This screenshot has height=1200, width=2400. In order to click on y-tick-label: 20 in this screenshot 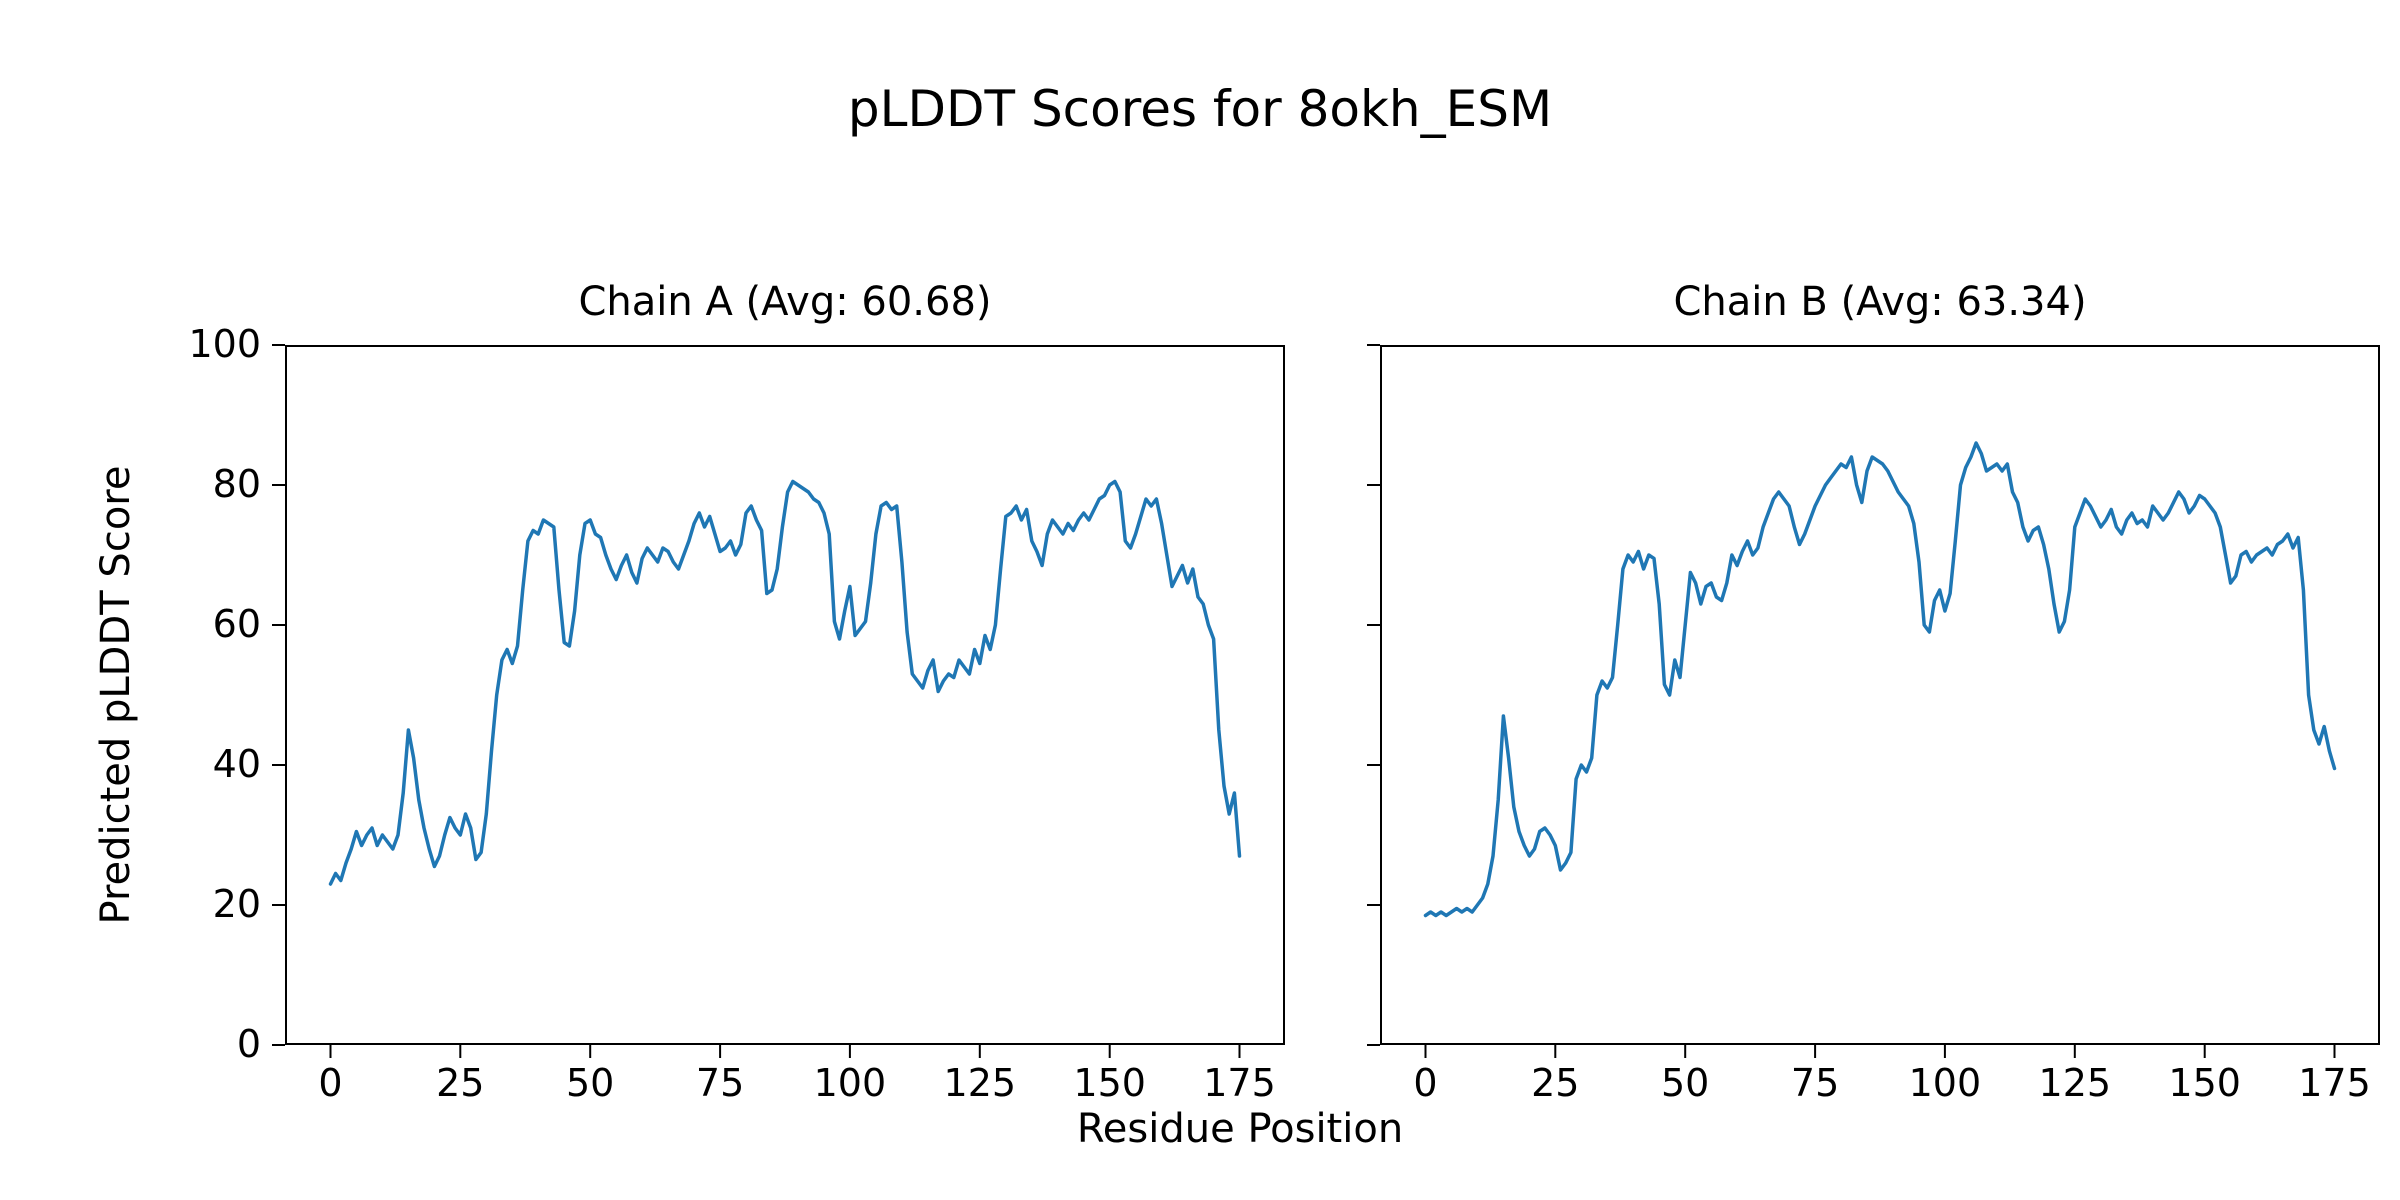, I will do `click(236, 904)`.